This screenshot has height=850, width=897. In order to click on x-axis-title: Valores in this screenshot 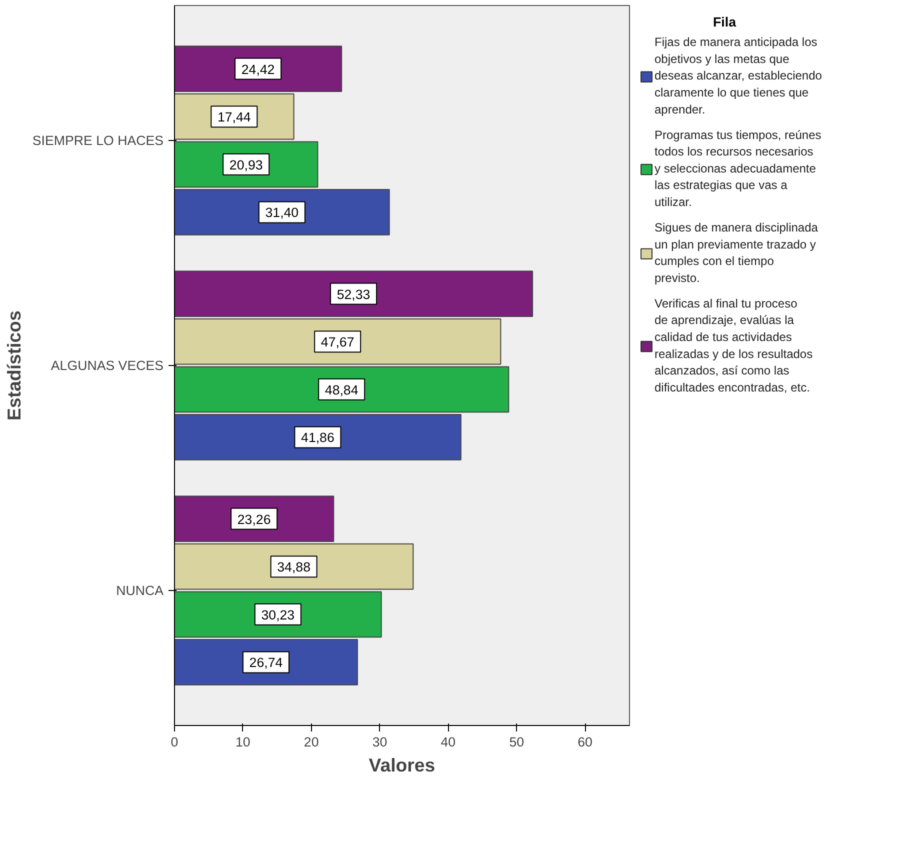, I will do `click(402, 765)`.